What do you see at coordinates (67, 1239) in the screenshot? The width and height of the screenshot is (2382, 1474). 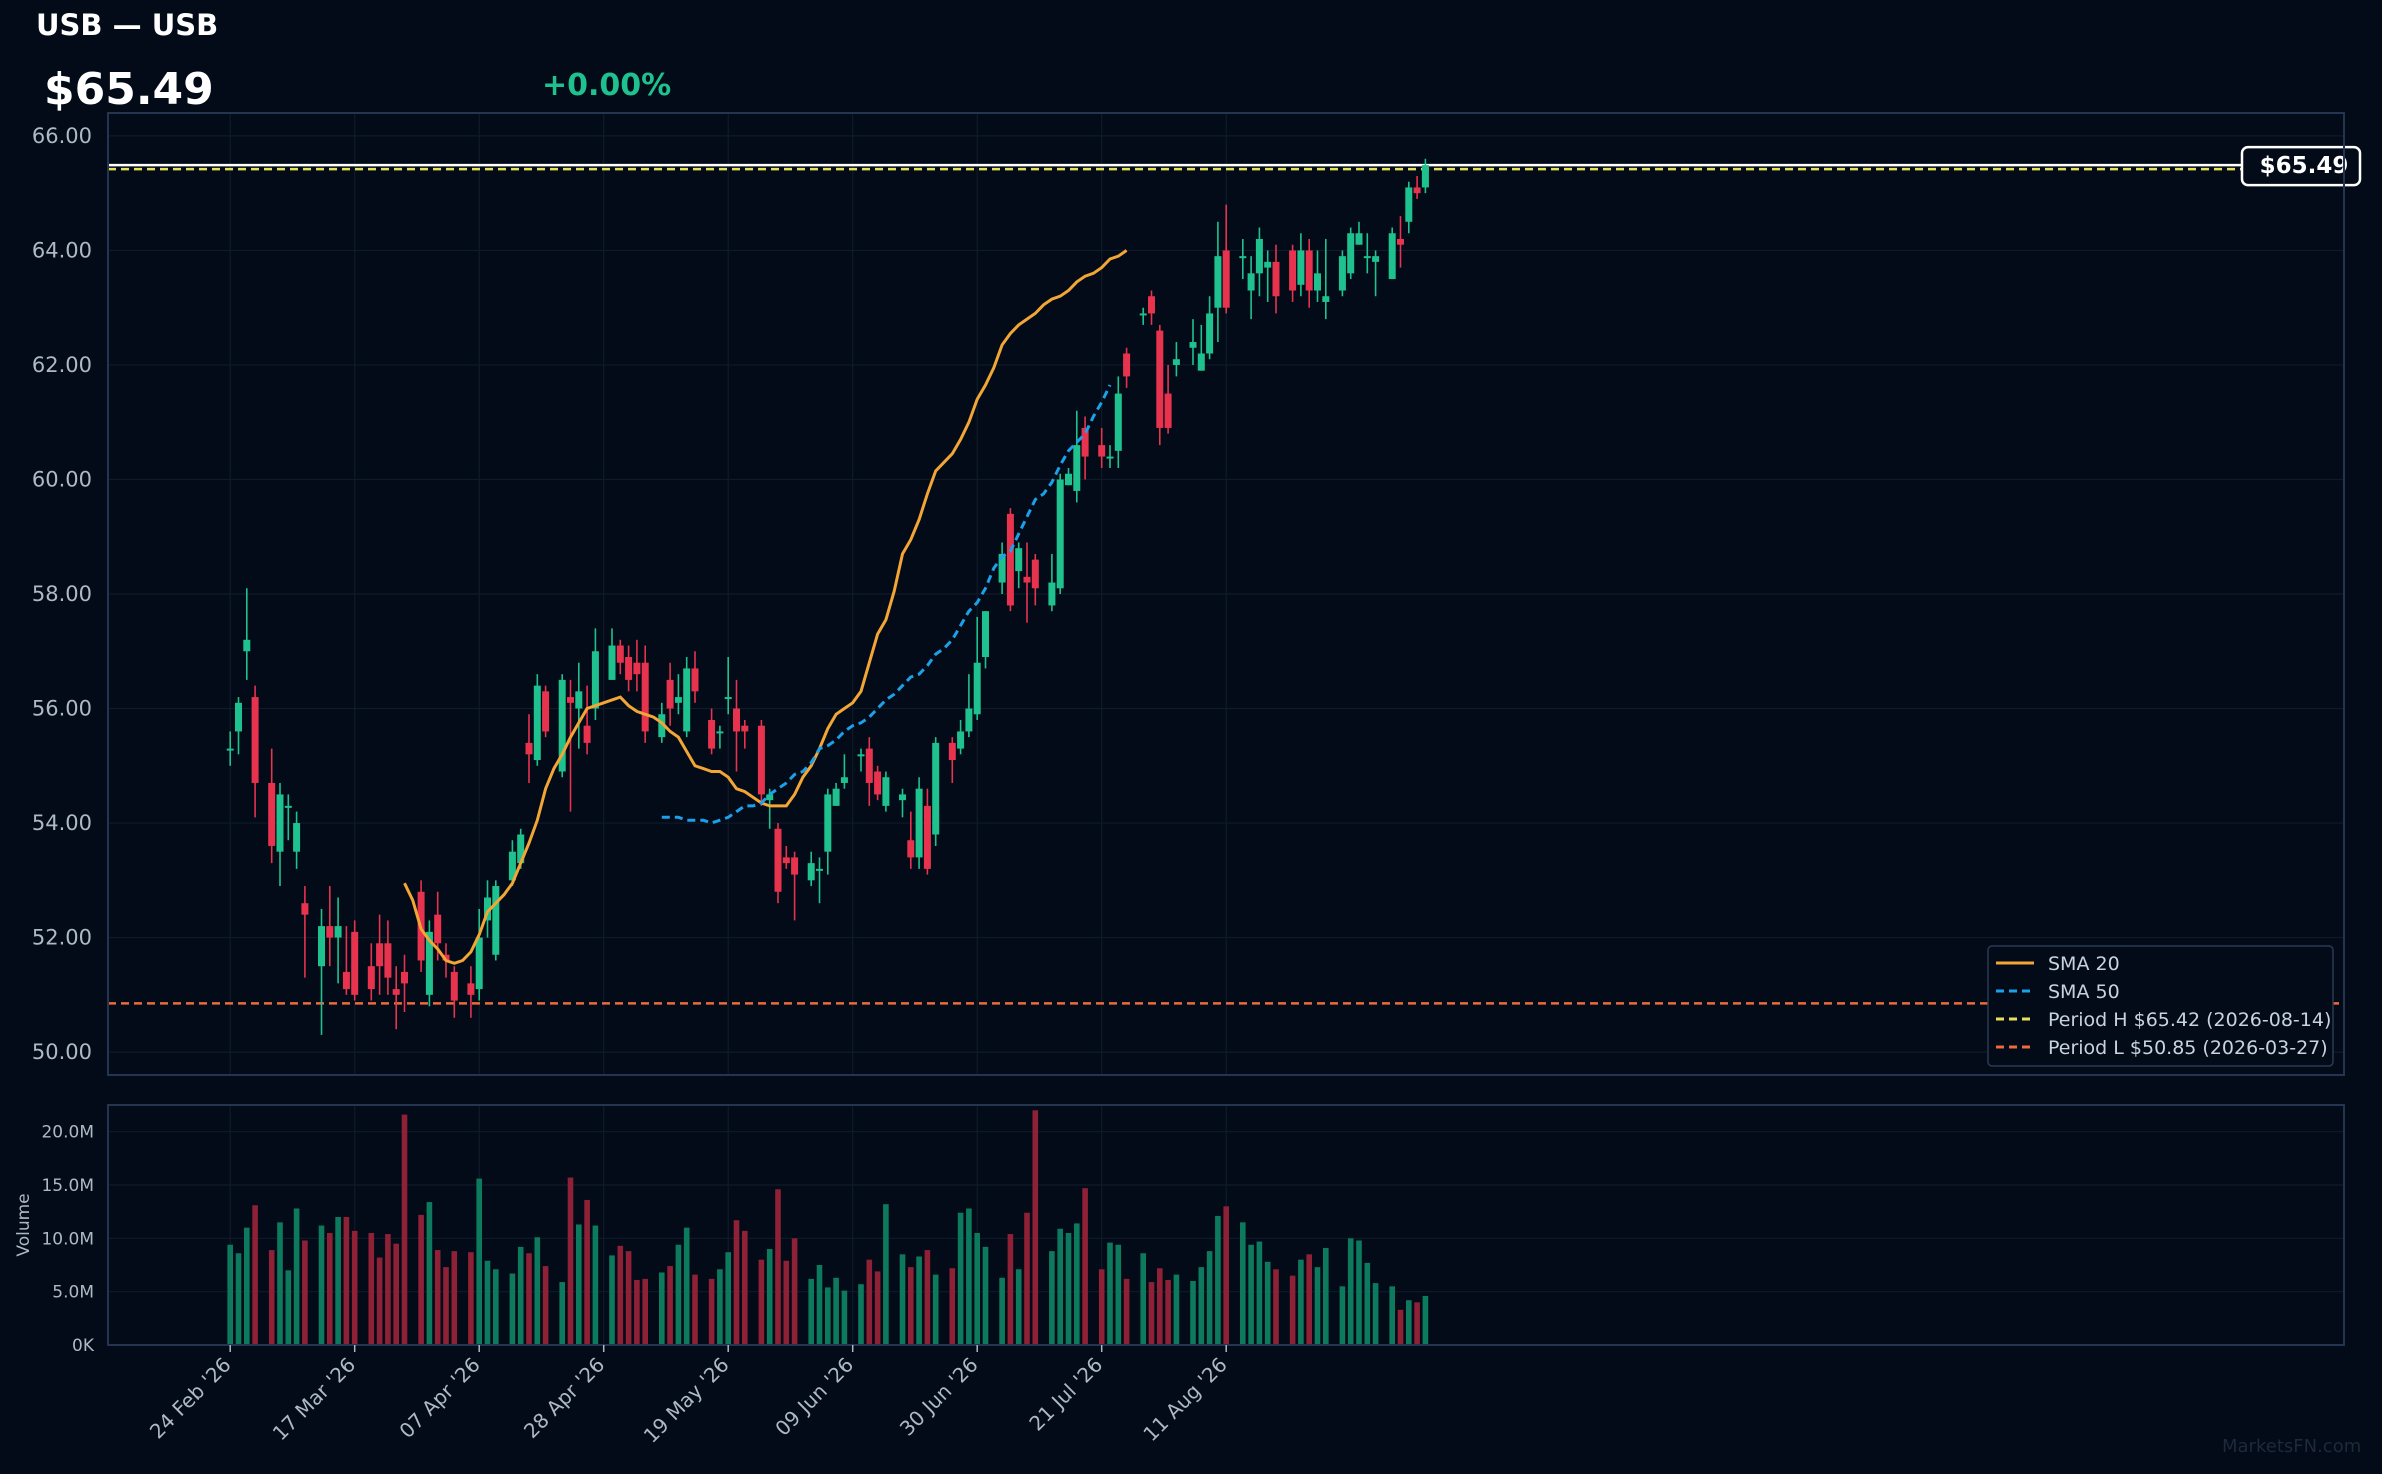 I see `volume-axis: 0K 5.0M 10.0M 15.0M 20.0M` at bounding box center [67, 1239].